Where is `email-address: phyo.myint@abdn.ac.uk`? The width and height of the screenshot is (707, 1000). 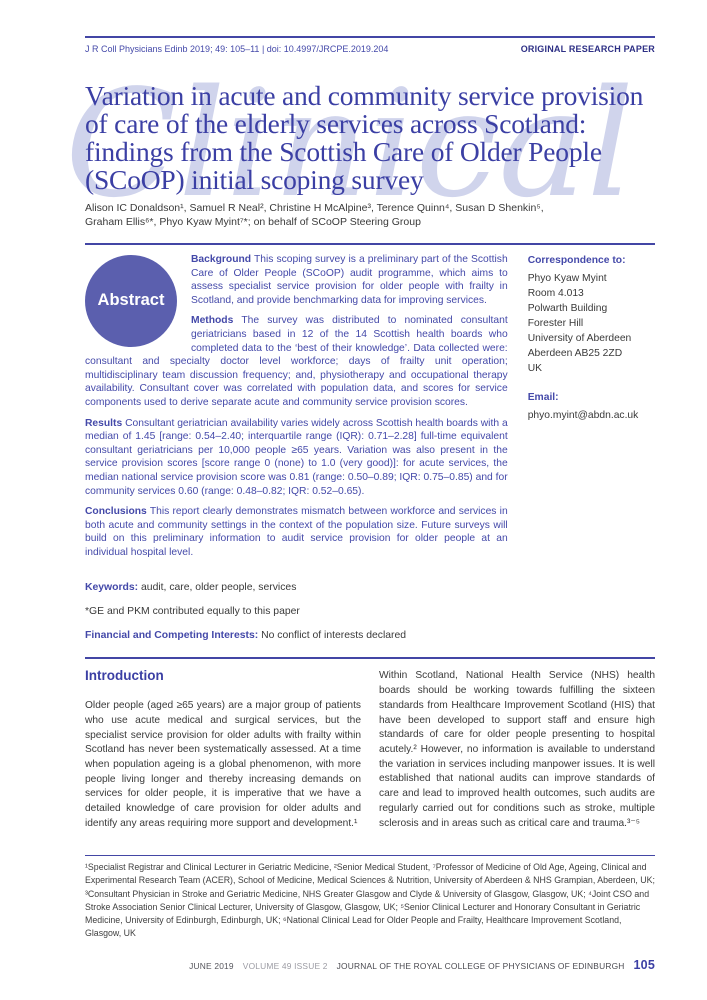 email-address: phyo.myint@abdn.ac.uk is located at coordinates (583, 415).